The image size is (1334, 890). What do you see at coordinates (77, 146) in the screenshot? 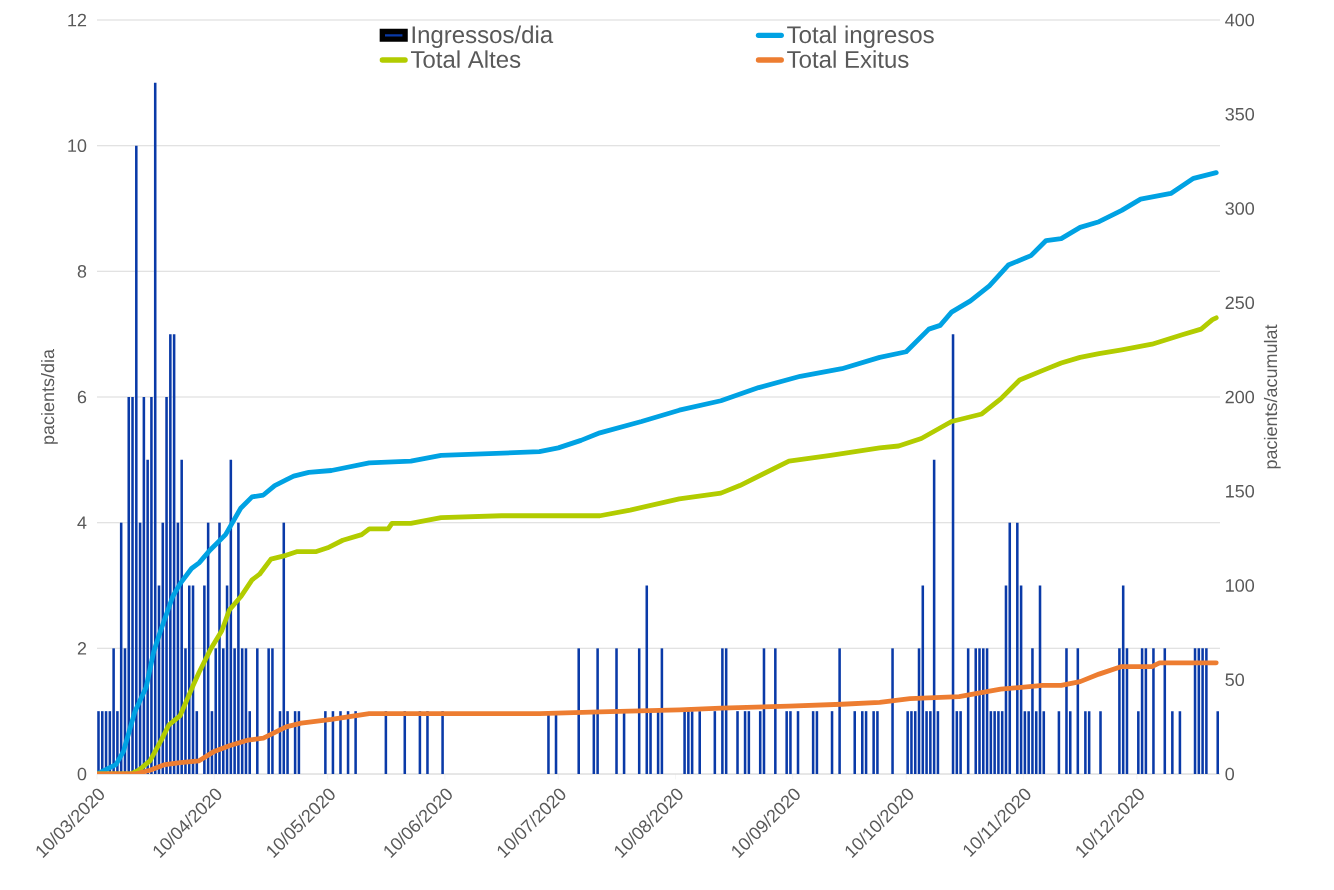
I see `y-tick-label: 10` at bounding box center [77, 146].